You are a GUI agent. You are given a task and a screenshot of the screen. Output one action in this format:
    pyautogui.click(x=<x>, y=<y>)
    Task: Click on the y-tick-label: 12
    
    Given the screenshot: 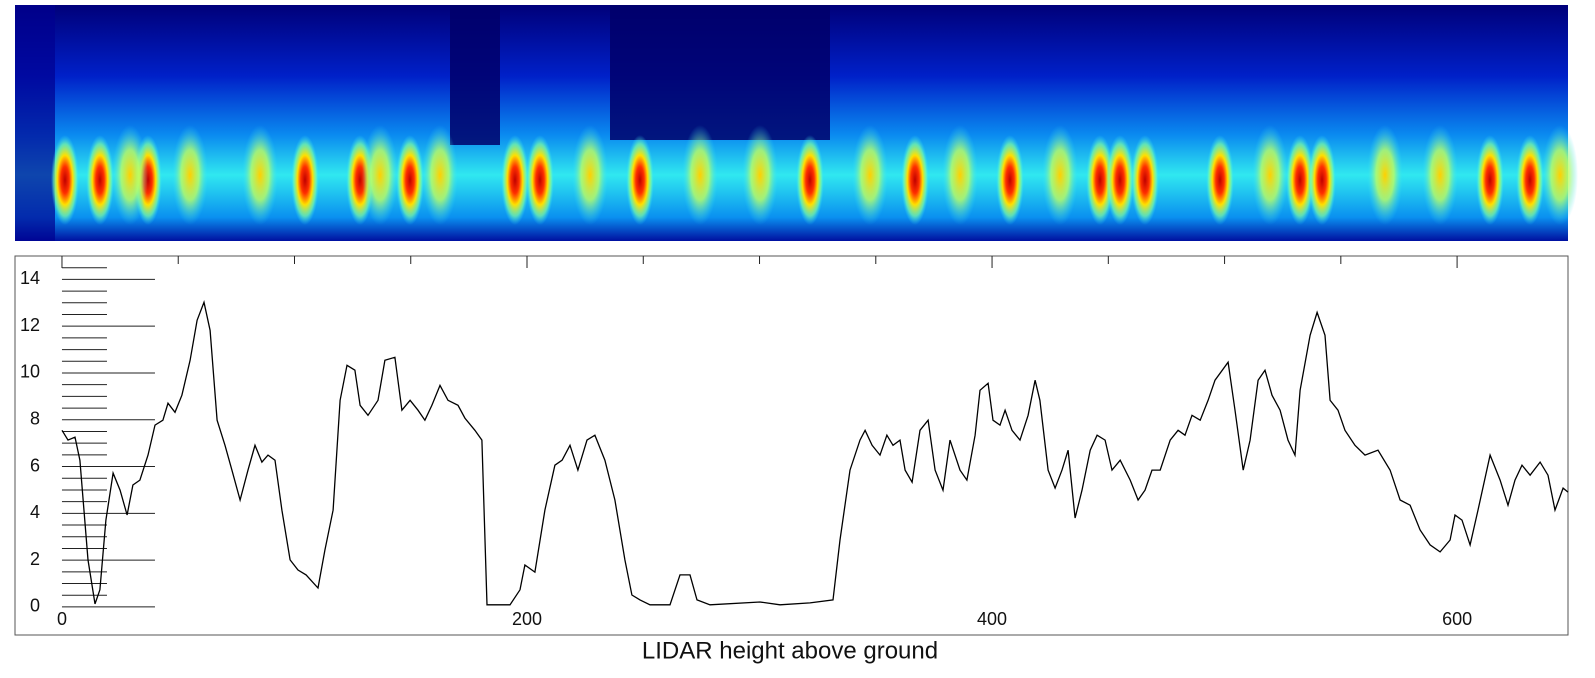 What is the action you would take?
    pyautogui.click(x=30, y=325)
    